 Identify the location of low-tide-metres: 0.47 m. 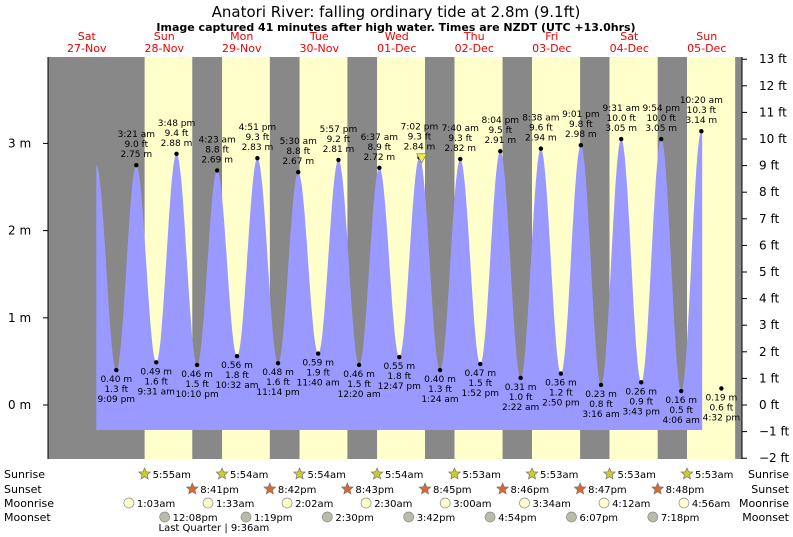
(480, 374).